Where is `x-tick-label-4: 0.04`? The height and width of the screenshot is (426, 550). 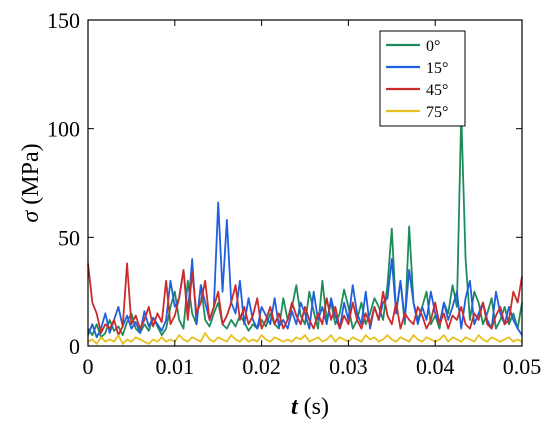
x-tick-label-4: 0.04 is located at coordinates (435, 366).